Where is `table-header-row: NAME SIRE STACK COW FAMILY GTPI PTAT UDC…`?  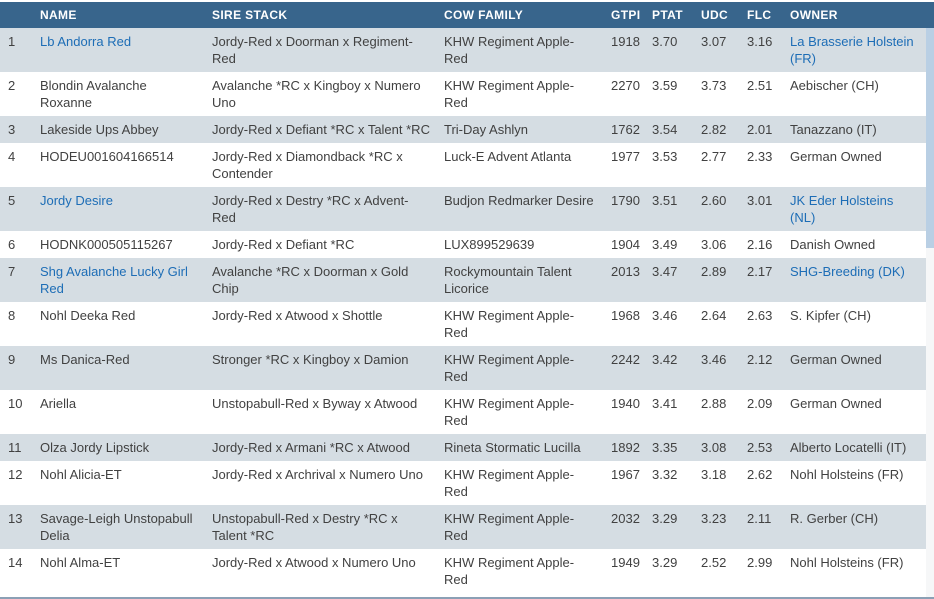 table-header-row: NAME SIRE STACK COW FAMILY GTPI PTAT UDC… is located at coordinates (463, 15).